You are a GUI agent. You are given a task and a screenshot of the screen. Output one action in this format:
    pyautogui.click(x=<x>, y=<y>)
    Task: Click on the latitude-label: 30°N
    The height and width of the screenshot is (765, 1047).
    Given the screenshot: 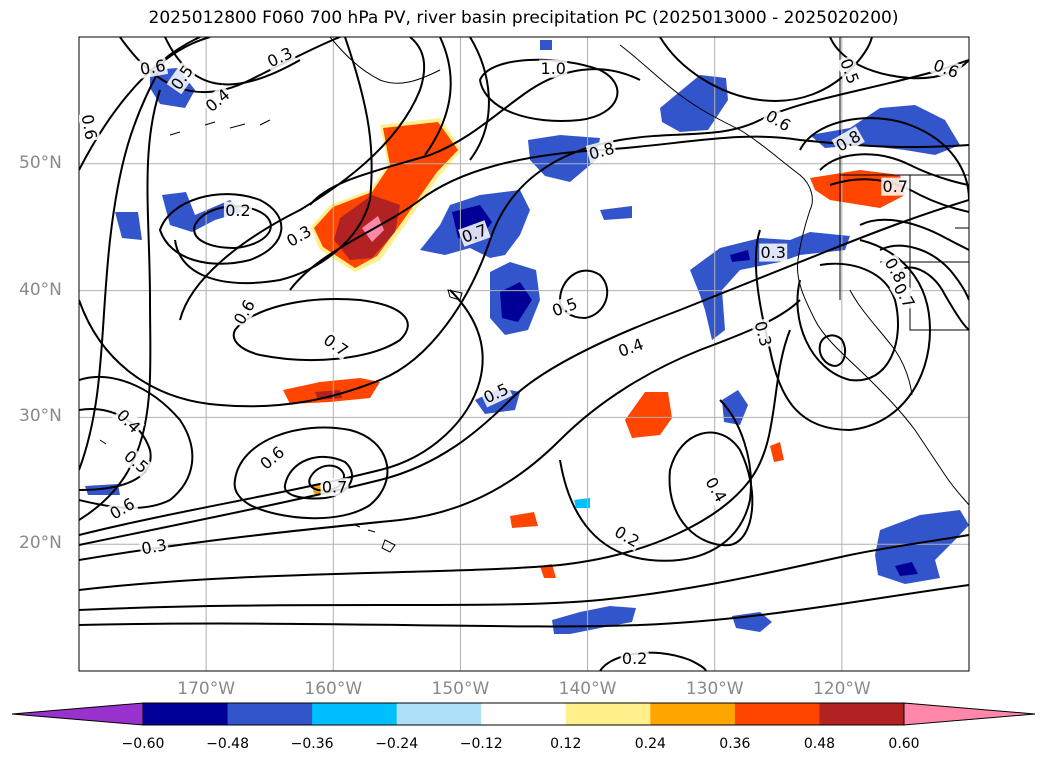 What is the action you would take?
    pyautogui.click(x=40, y=416)
    